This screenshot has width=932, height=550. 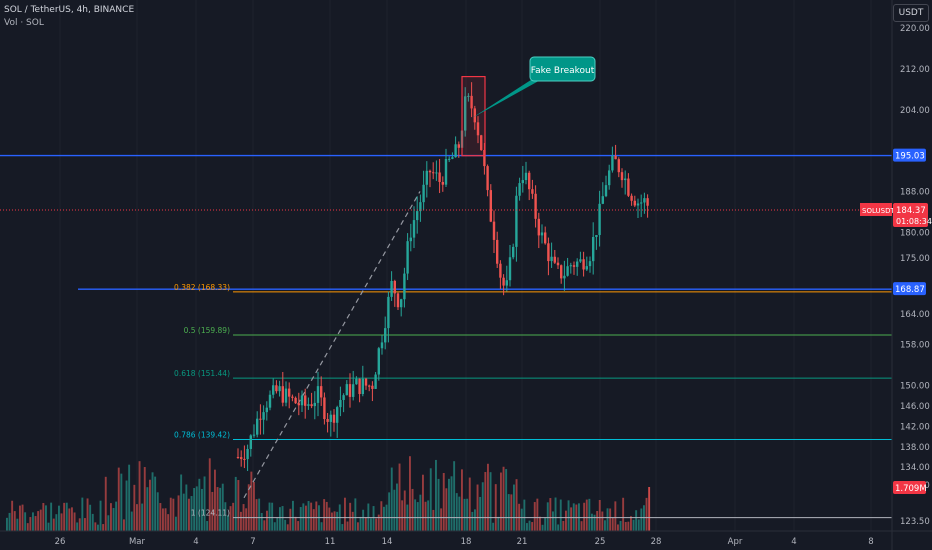 I want to click on marker-countdown-text: 01:08:34, so click(x=914, y=221).